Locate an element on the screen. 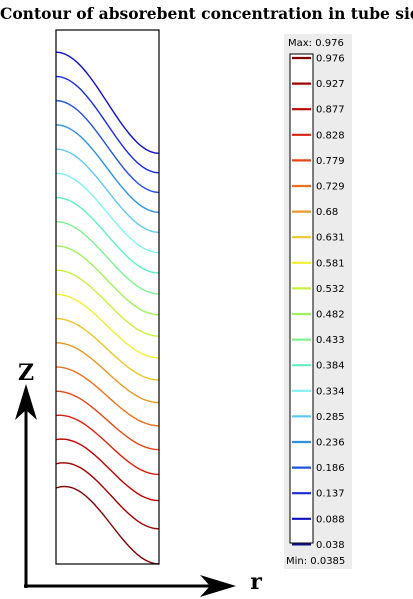 This screenshot has width=413, height=599. legend-level-label-4: 0.779 is located at coordinates (330, 161).